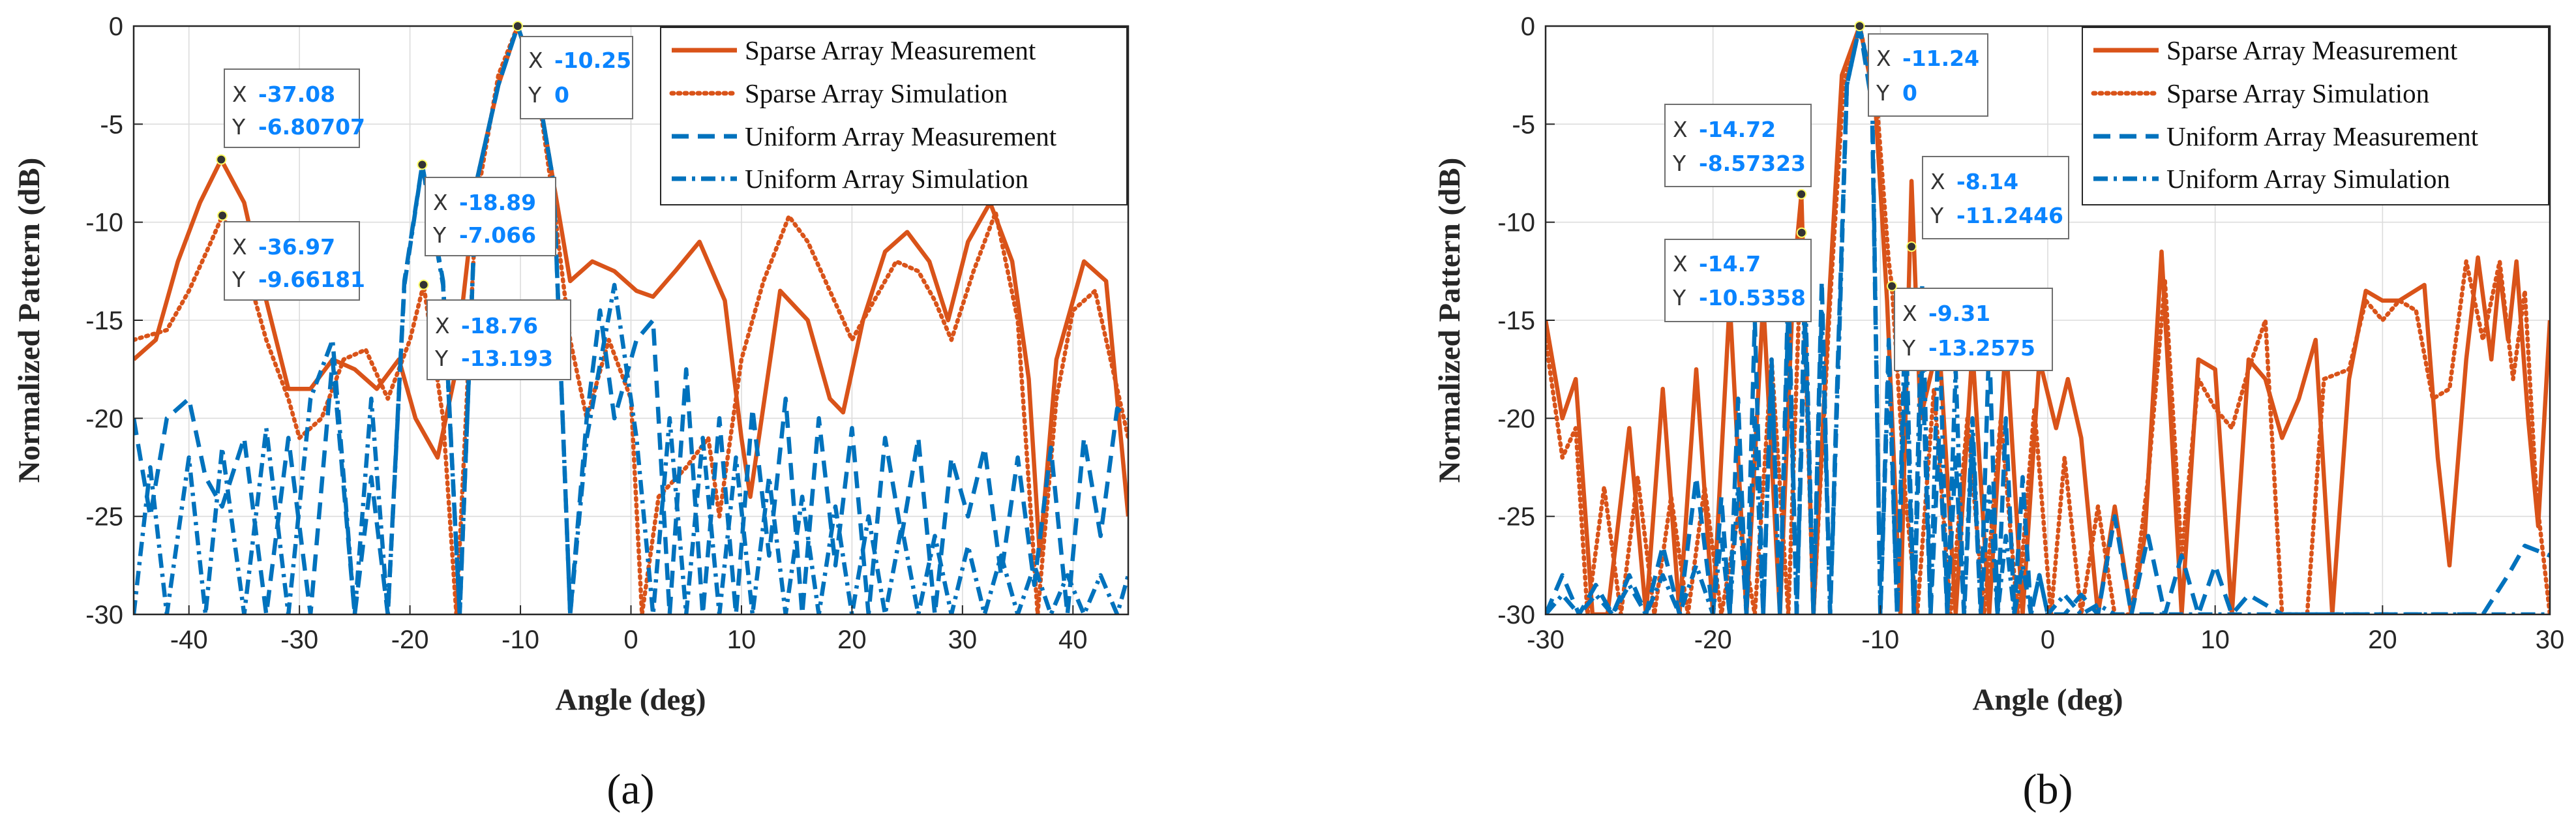  Describe the element at coordinates (890, 50) in the screenshot. I see `legend-label-a-0: Sparse Array Measurement` at that location.